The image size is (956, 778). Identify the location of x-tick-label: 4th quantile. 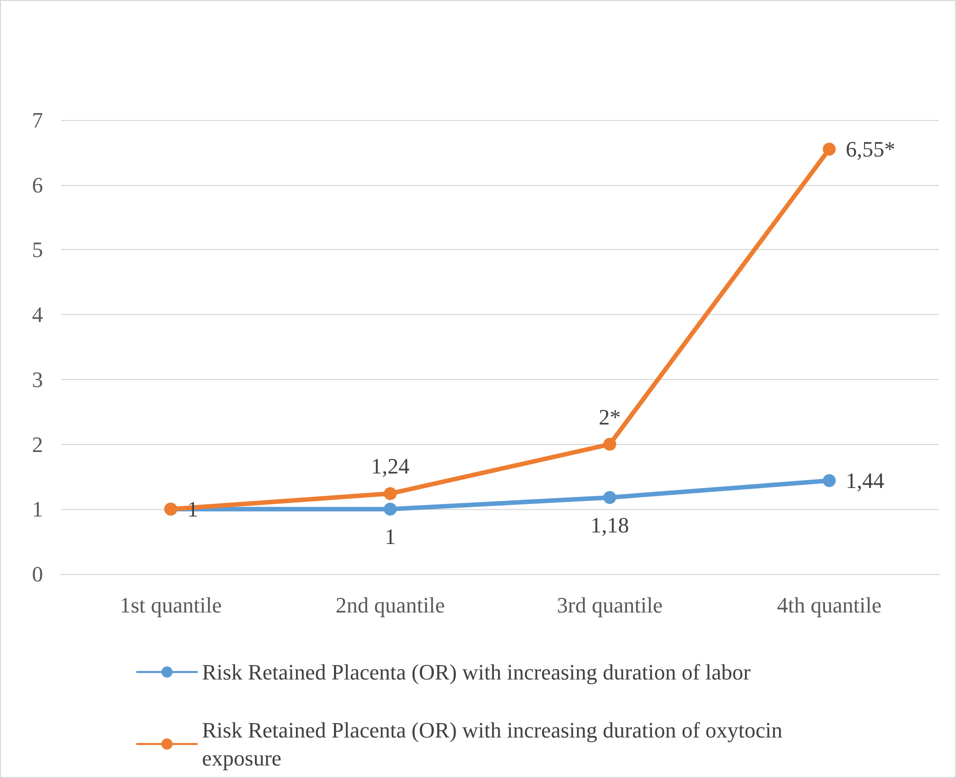
(829, 605).